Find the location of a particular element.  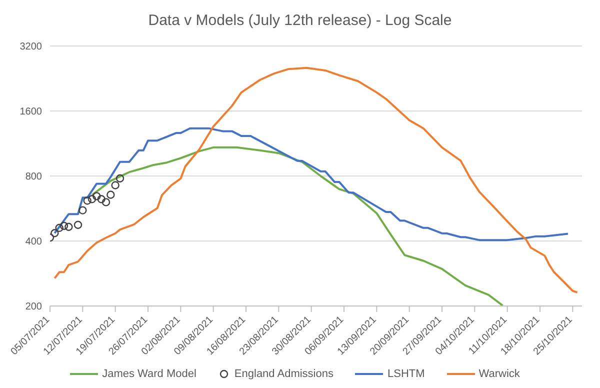

legend-label: England Admissions is located at coordinates (283, 374).